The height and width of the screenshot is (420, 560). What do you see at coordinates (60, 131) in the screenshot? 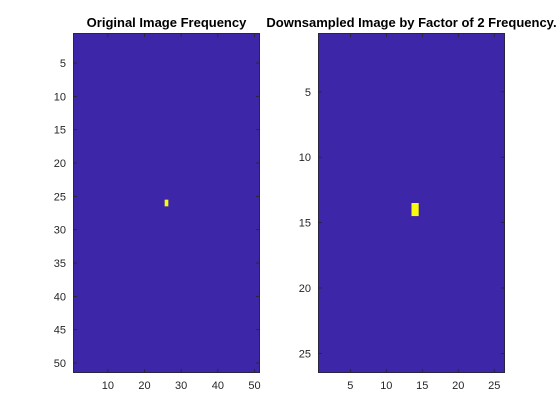
I see `y-tick-label-original-15: 15` at bounding box center [60, 131].